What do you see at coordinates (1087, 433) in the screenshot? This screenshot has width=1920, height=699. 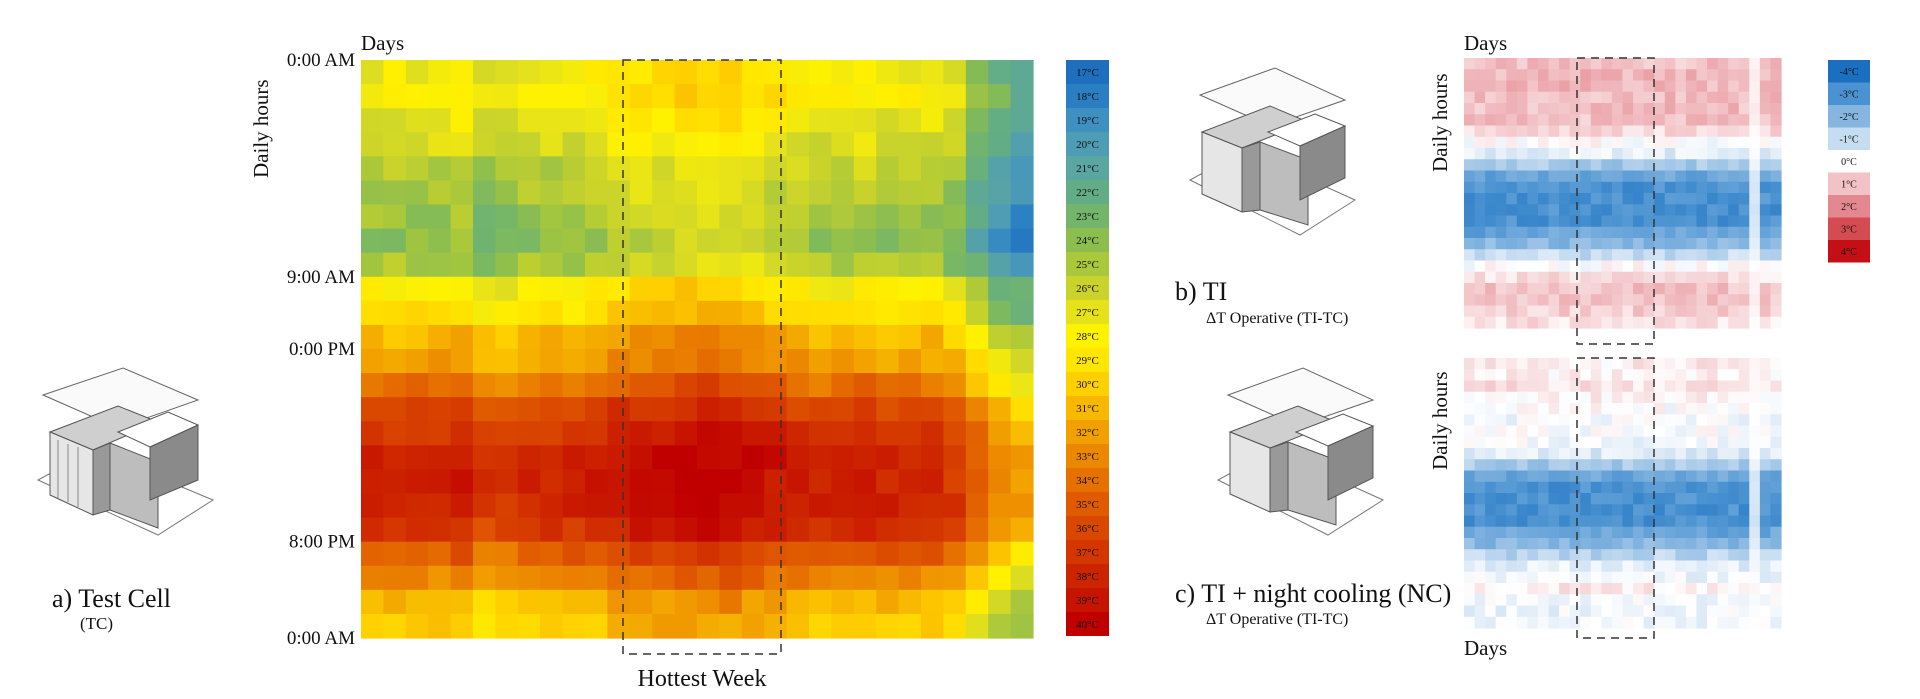 I see `legend-label: 32°C` at bounding box center [1087, 433].